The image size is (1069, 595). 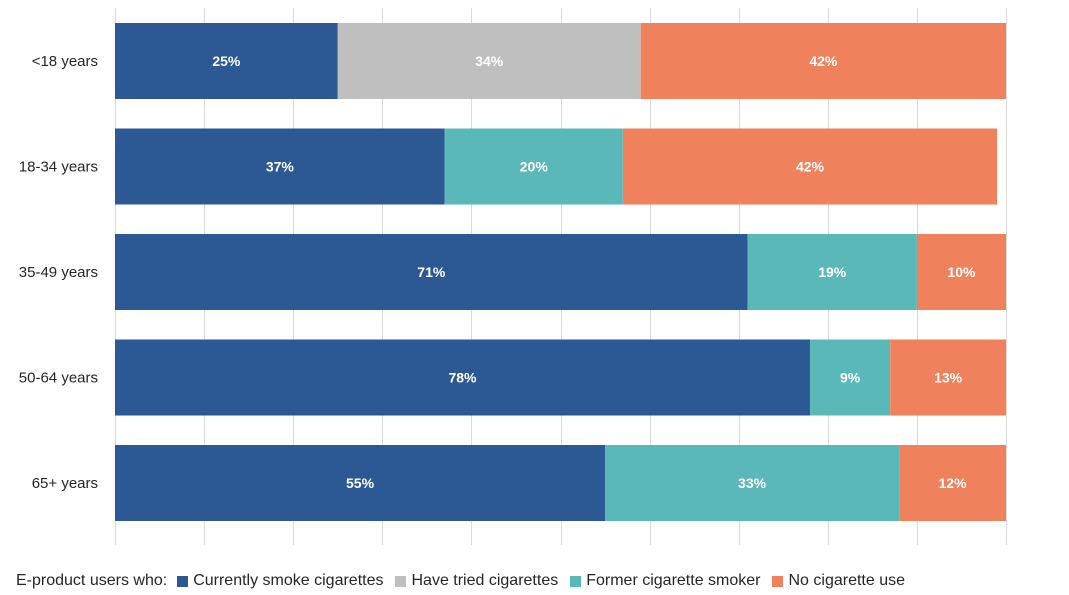 What do you see at coordinates (288, 581) in the screenshot?
I see `legend-label: Currently smoke cigarettes` at bounding box center [288, 581].